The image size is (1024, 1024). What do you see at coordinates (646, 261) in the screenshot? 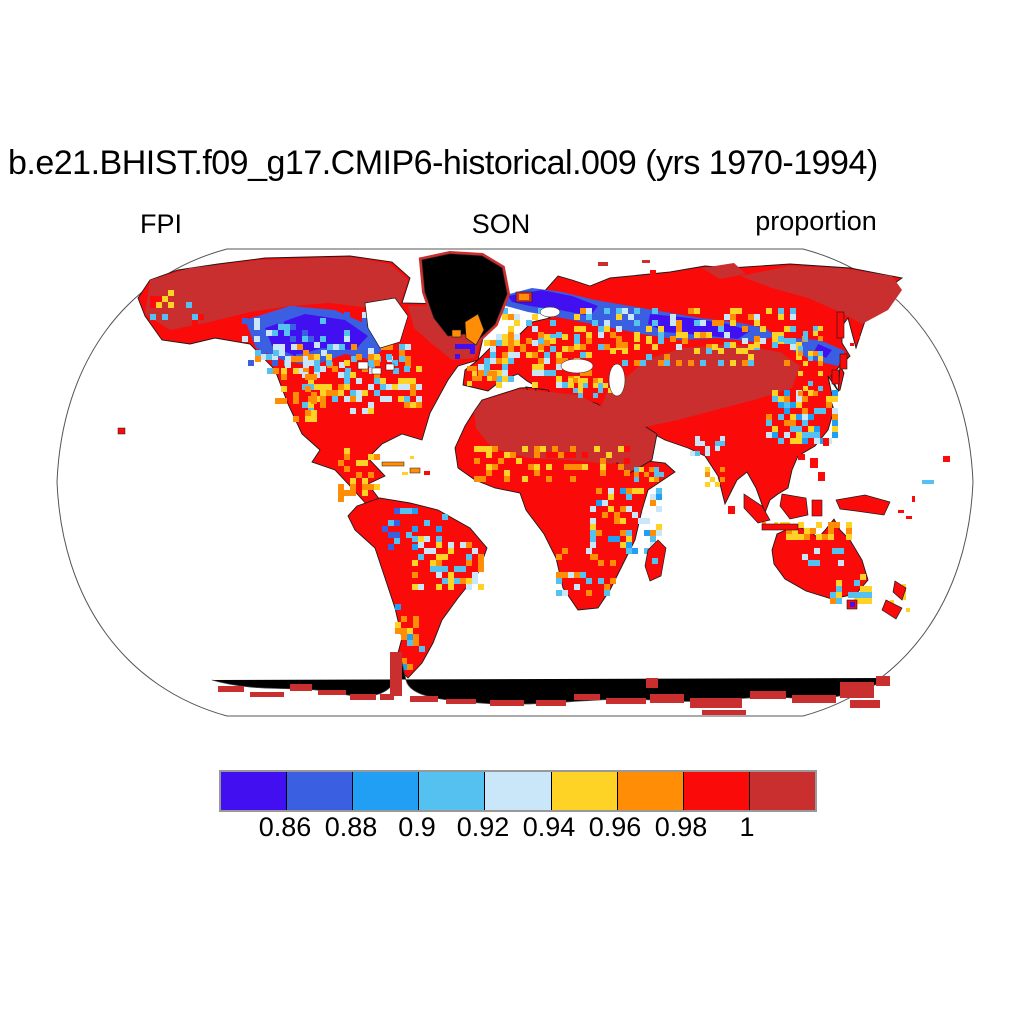
I see `franz-josef` at bounding box center [646, 261].